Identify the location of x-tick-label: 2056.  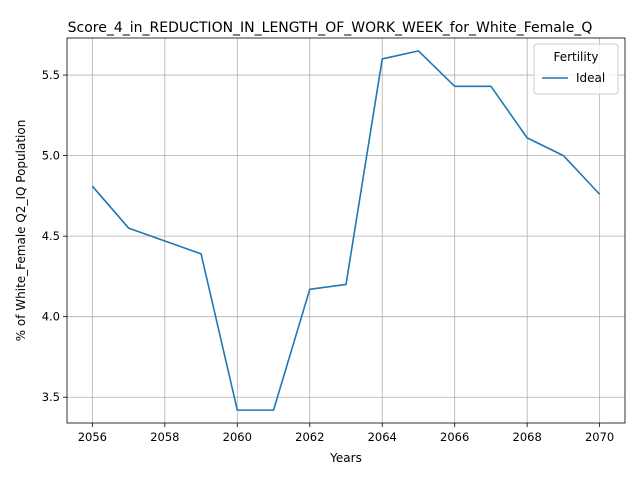
(92, 437).